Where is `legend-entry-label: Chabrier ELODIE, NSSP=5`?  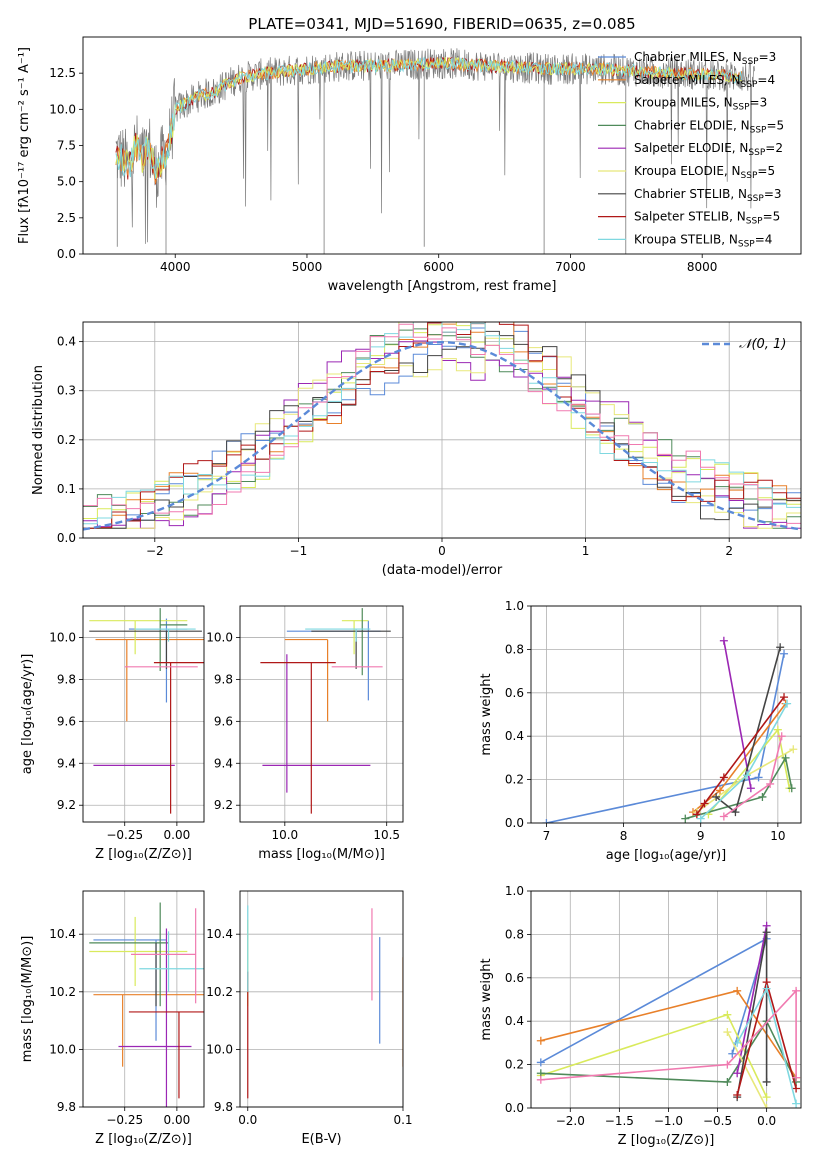
legend-entry-label: Chabrier ELODIE, NSSP=5 is located at coordinates (709, 126).